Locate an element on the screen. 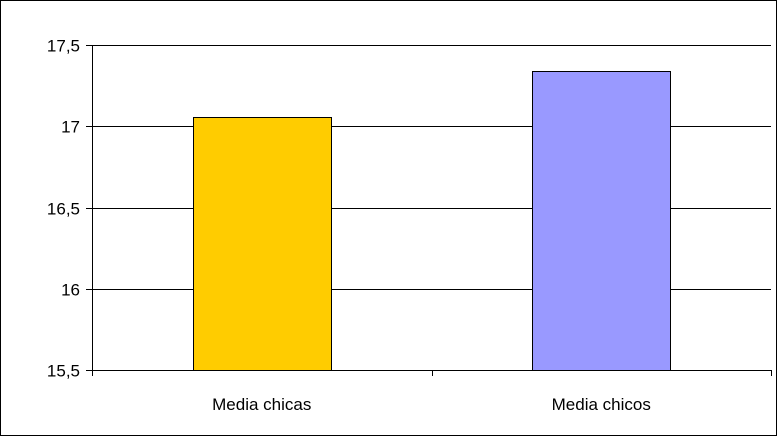  y-tick-label: 16,5 is located at coordinates (63, 209).